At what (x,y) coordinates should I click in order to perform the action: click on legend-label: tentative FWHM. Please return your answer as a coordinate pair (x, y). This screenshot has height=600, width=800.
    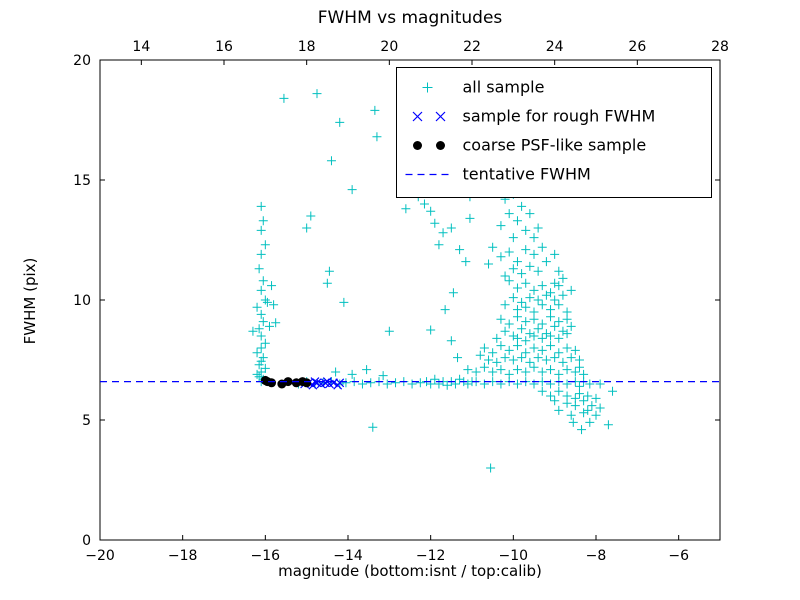
    Looking at the image, I should click on (527, 174).